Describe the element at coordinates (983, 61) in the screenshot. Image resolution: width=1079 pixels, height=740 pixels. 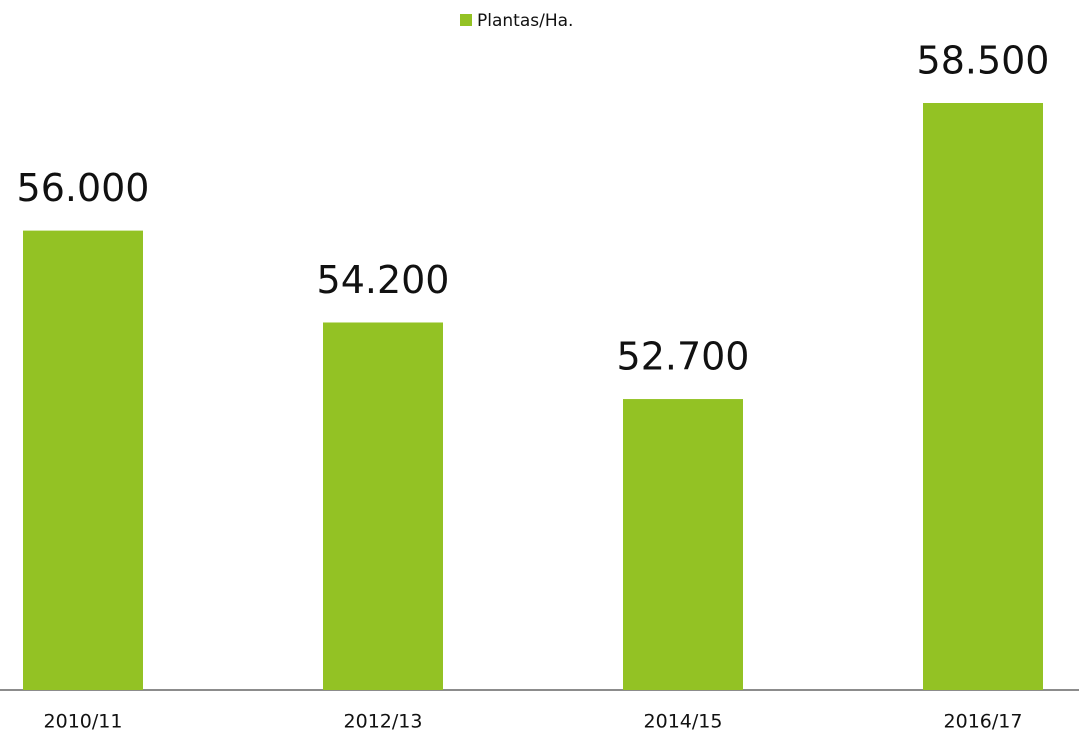
I see `value-label: 58.500` at that location.